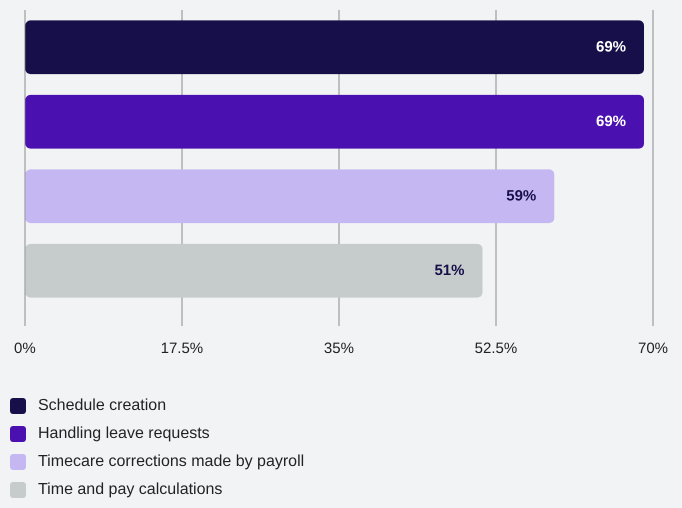 The height and width of the screenshot is (508, 682). What do you see at coordinates (25, 349) in the screenshot?
I see `x-tick-label: 0%` at bounding box center [25, 349].